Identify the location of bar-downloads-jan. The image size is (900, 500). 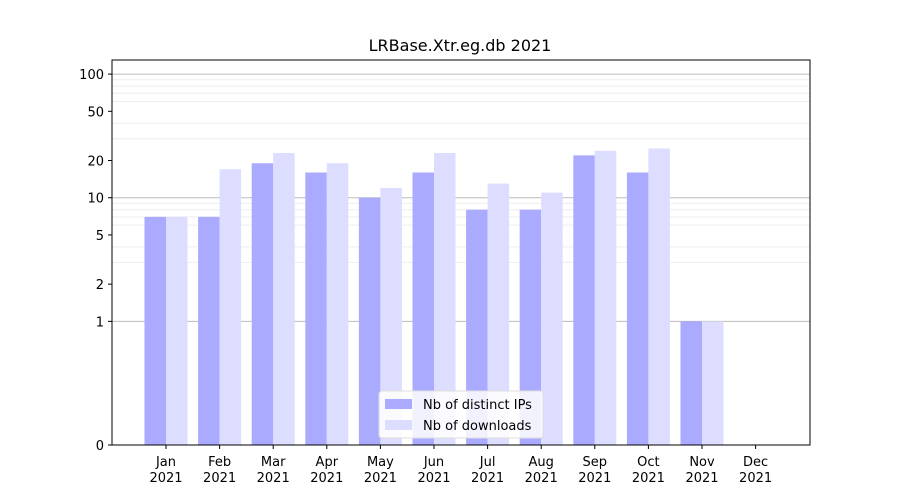
(177, 330).